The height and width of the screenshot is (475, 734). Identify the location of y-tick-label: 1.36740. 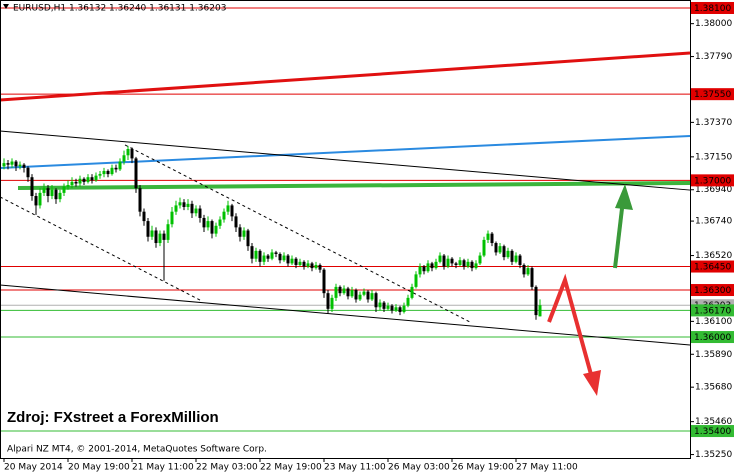
(713, 222).